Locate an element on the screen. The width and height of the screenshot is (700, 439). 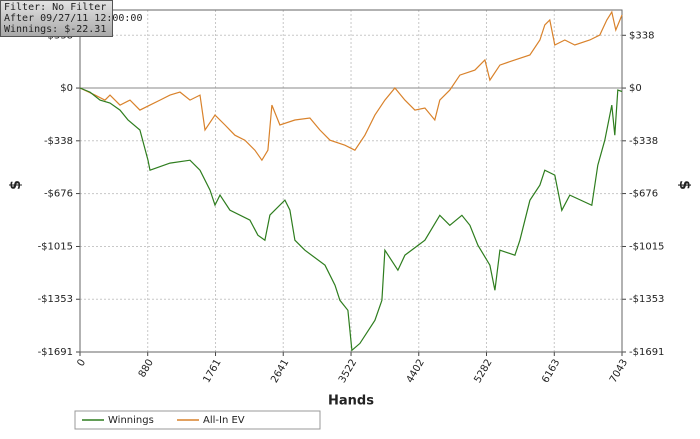
x-axis-label: Hands is located at coordinates (351, 401).